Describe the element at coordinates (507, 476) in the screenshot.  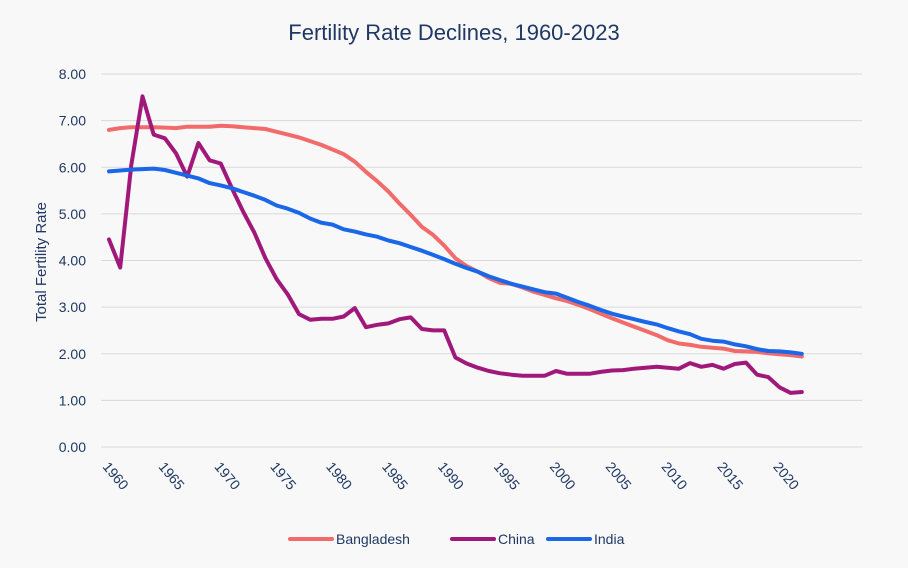
I see `x-tick-label: 1995` at that location.